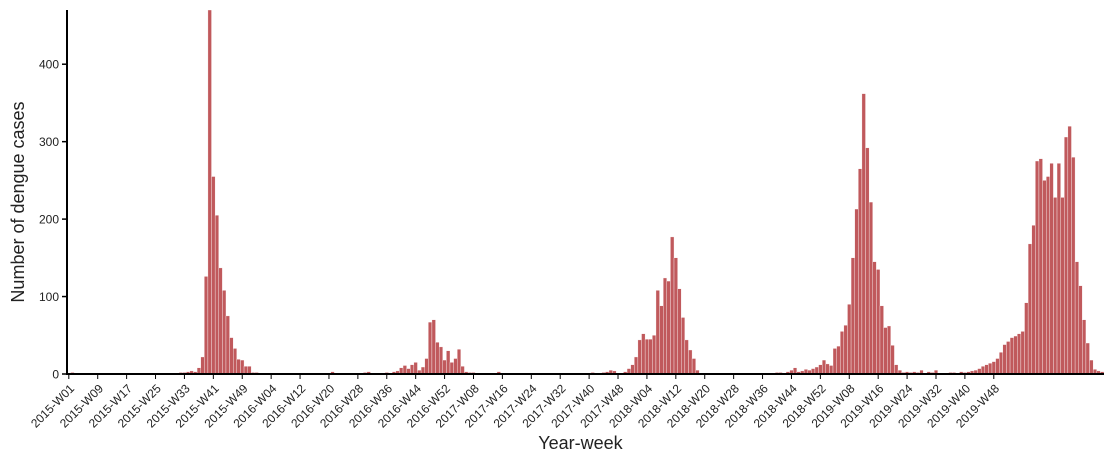 The image size is (1104, 456). I want to click on y-tick-label: 100, so click(49, 297).